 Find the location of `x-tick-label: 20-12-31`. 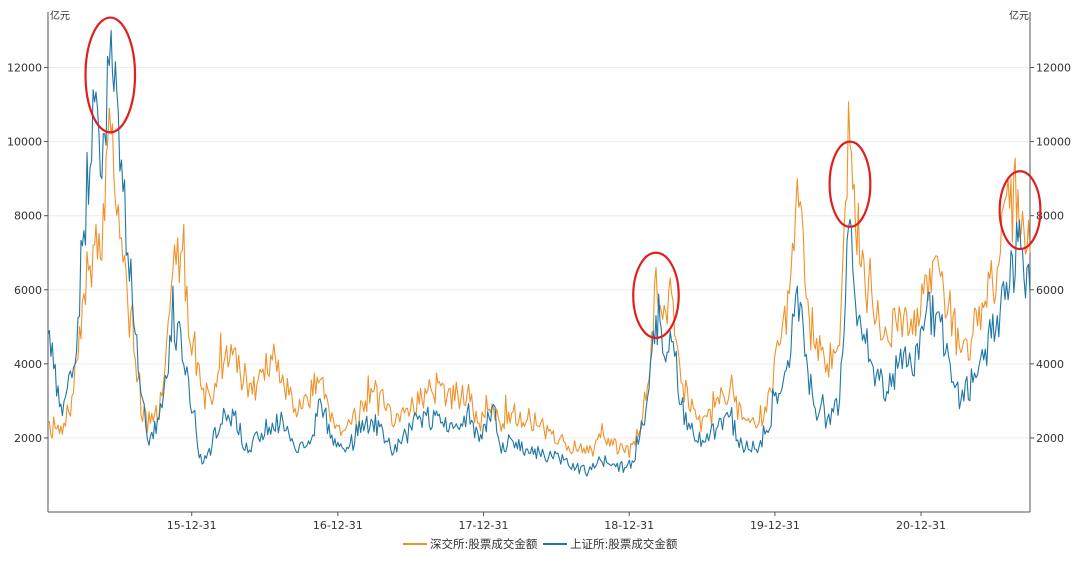

x-tick-label: 20-12-31 is located at coordinates (921, 525).